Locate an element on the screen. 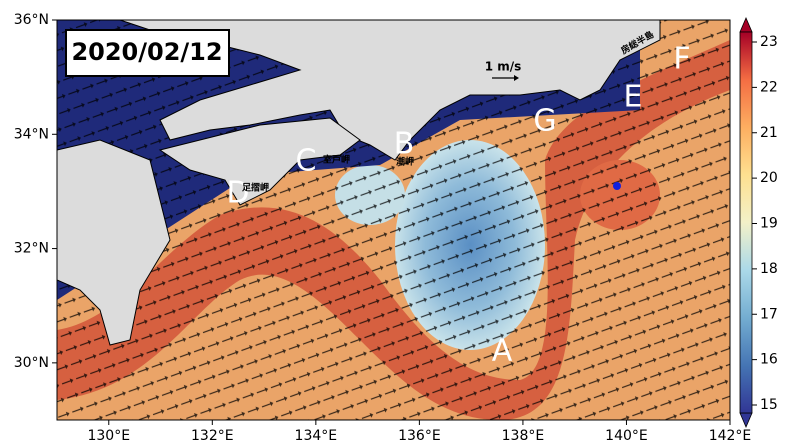  colorbar-tick-label: 17 is located at coordinates (769, 314).